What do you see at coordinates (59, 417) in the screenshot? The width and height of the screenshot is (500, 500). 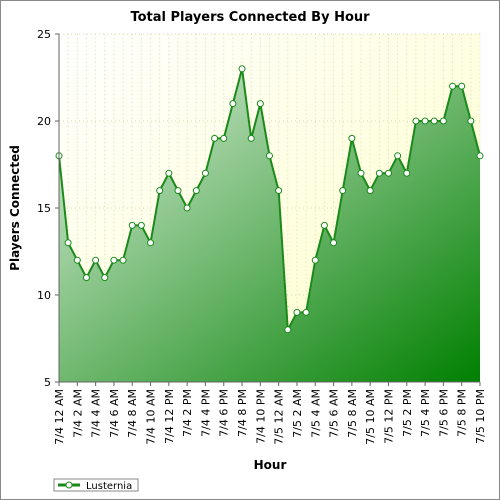 I see `x-tick-label: 7/4 12 AM` at bounding box center [59, 417].